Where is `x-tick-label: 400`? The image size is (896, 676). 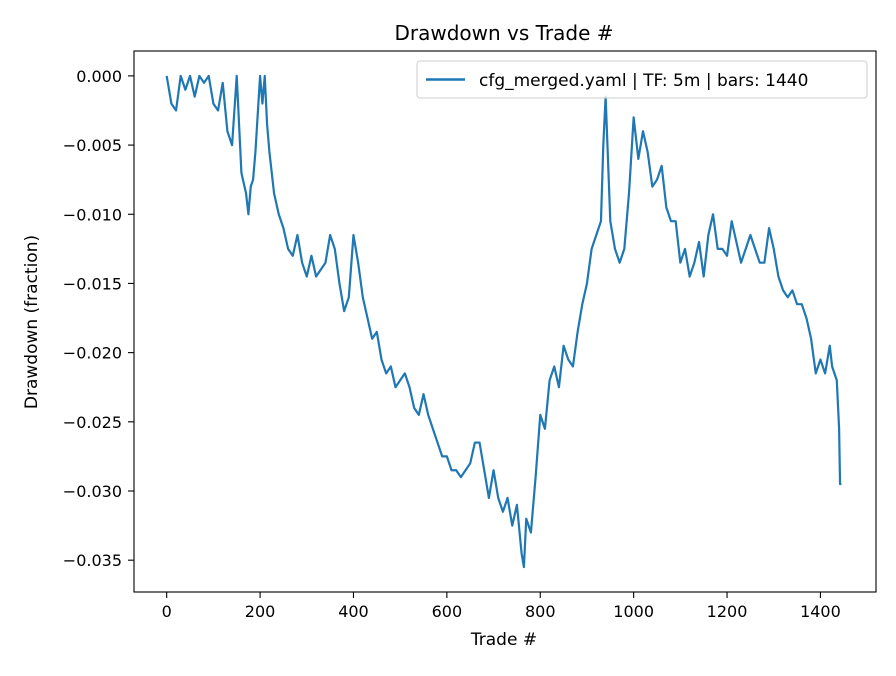 x-tick-label: 400 is located at coordinates (353, 611).